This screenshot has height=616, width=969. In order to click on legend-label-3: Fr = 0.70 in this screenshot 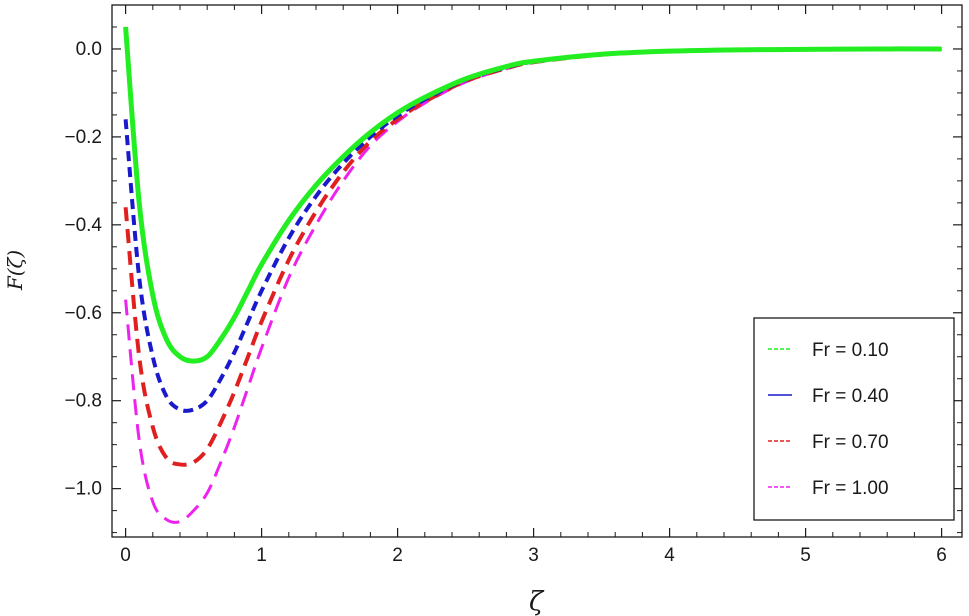, I will do `click(850, 442)`.